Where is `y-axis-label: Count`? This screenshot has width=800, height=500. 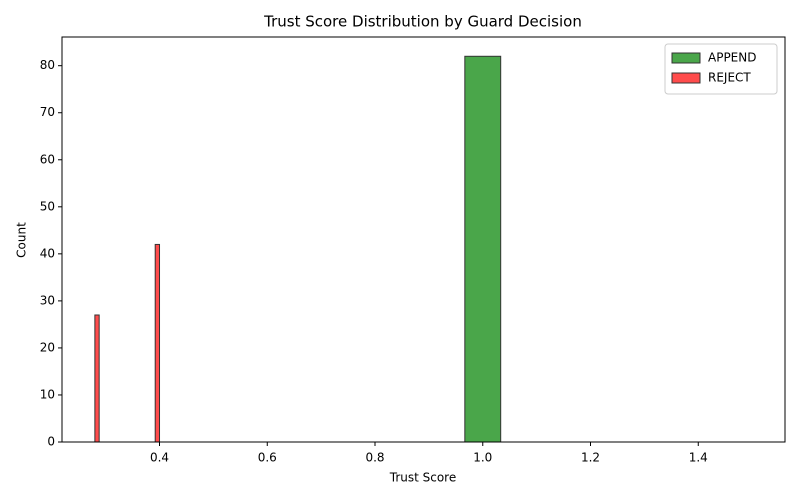
y-axis-label: Count is located at coordinates (22, 240).